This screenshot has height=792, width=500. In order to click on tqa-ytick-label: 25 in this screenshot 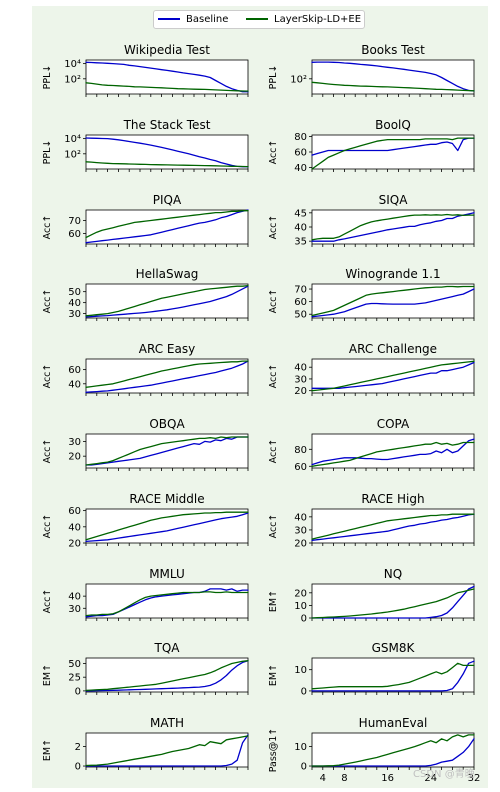, I will do `click(74, 678)`.